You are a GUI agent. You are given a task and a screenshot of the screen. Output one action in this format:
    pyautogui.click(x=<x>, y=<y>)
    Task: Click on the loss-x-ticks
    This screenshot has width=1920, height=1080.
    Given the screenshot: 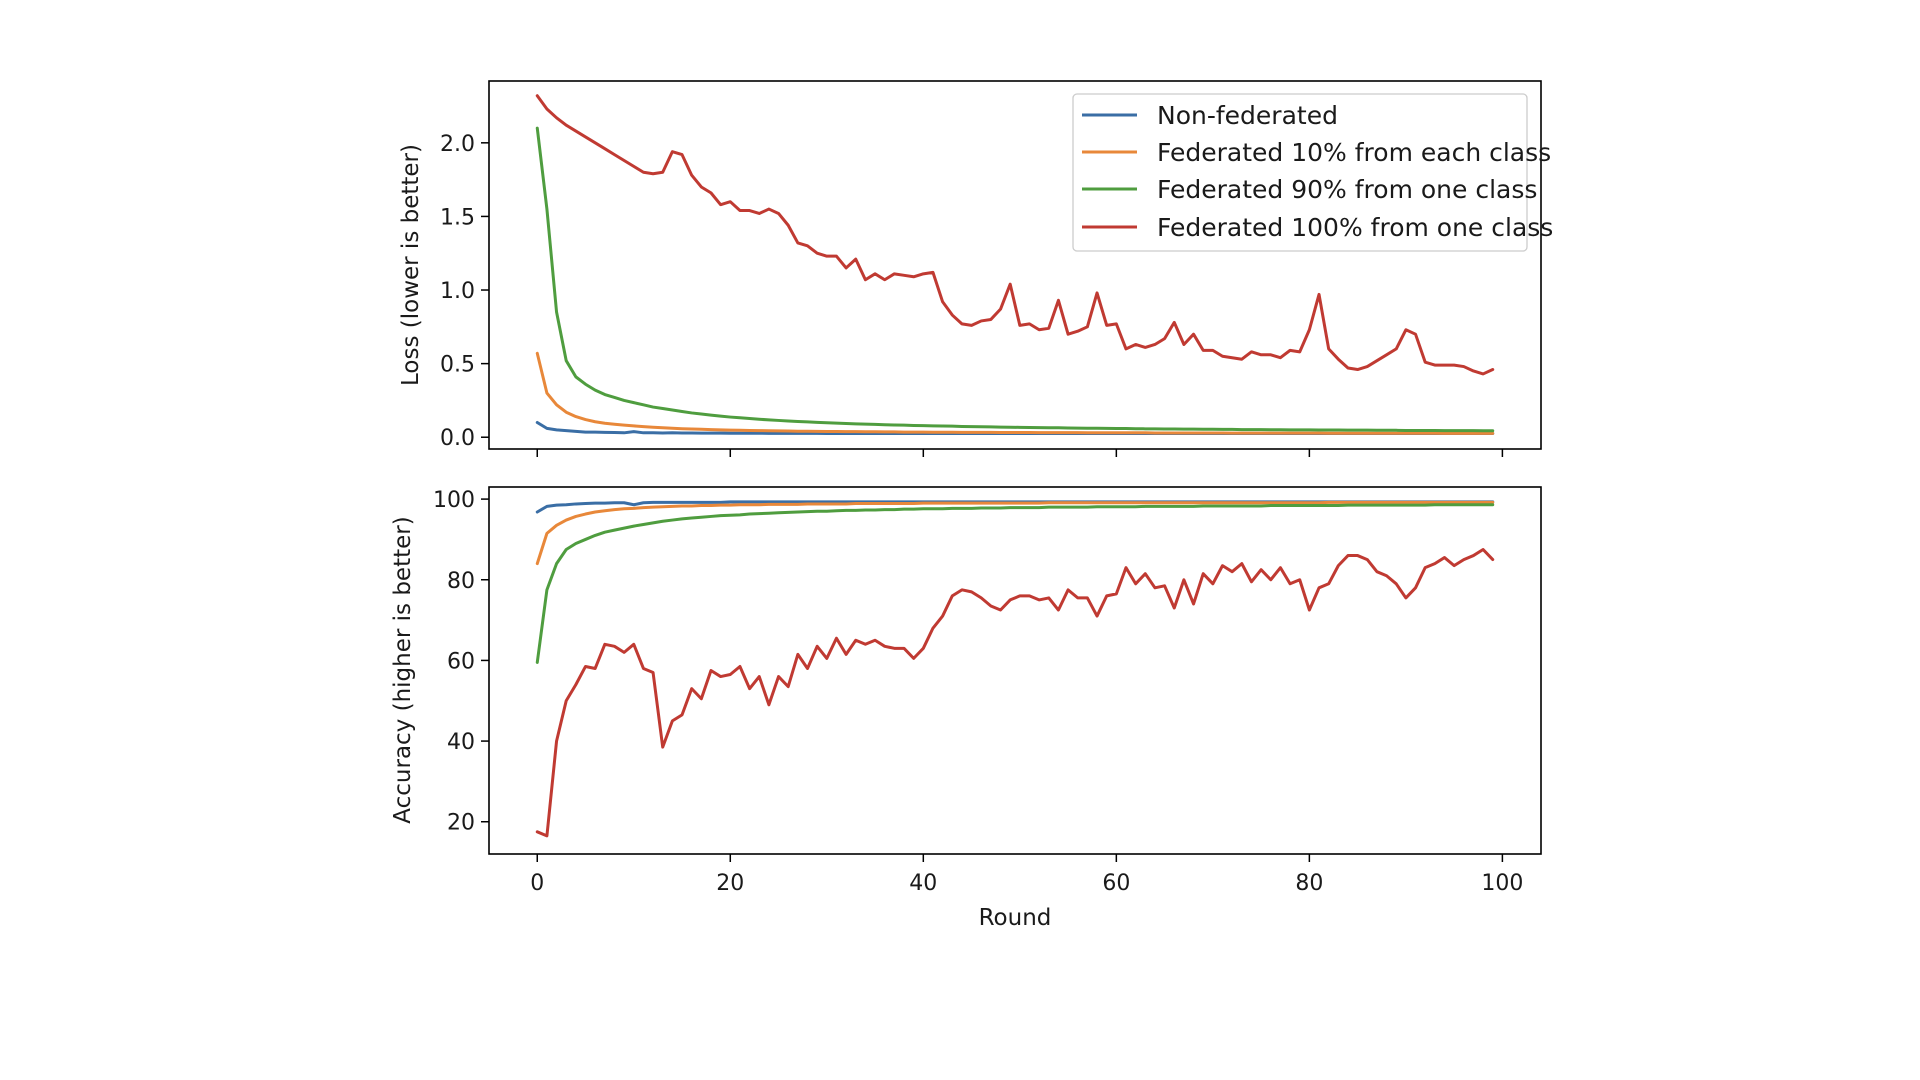 What is the action you would take?
    pyautogui.click(x=1020, y=453)
    